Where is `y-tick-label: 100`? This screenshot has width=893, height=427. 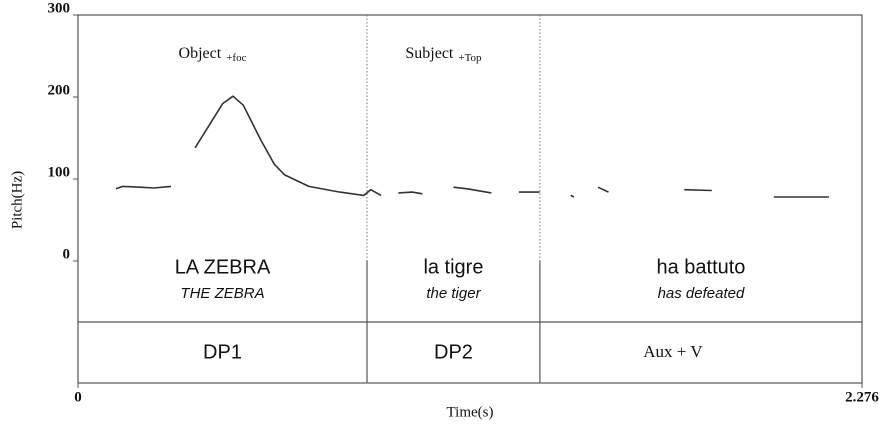 y-tick-label: 100 is located at coordinates (59, 172).